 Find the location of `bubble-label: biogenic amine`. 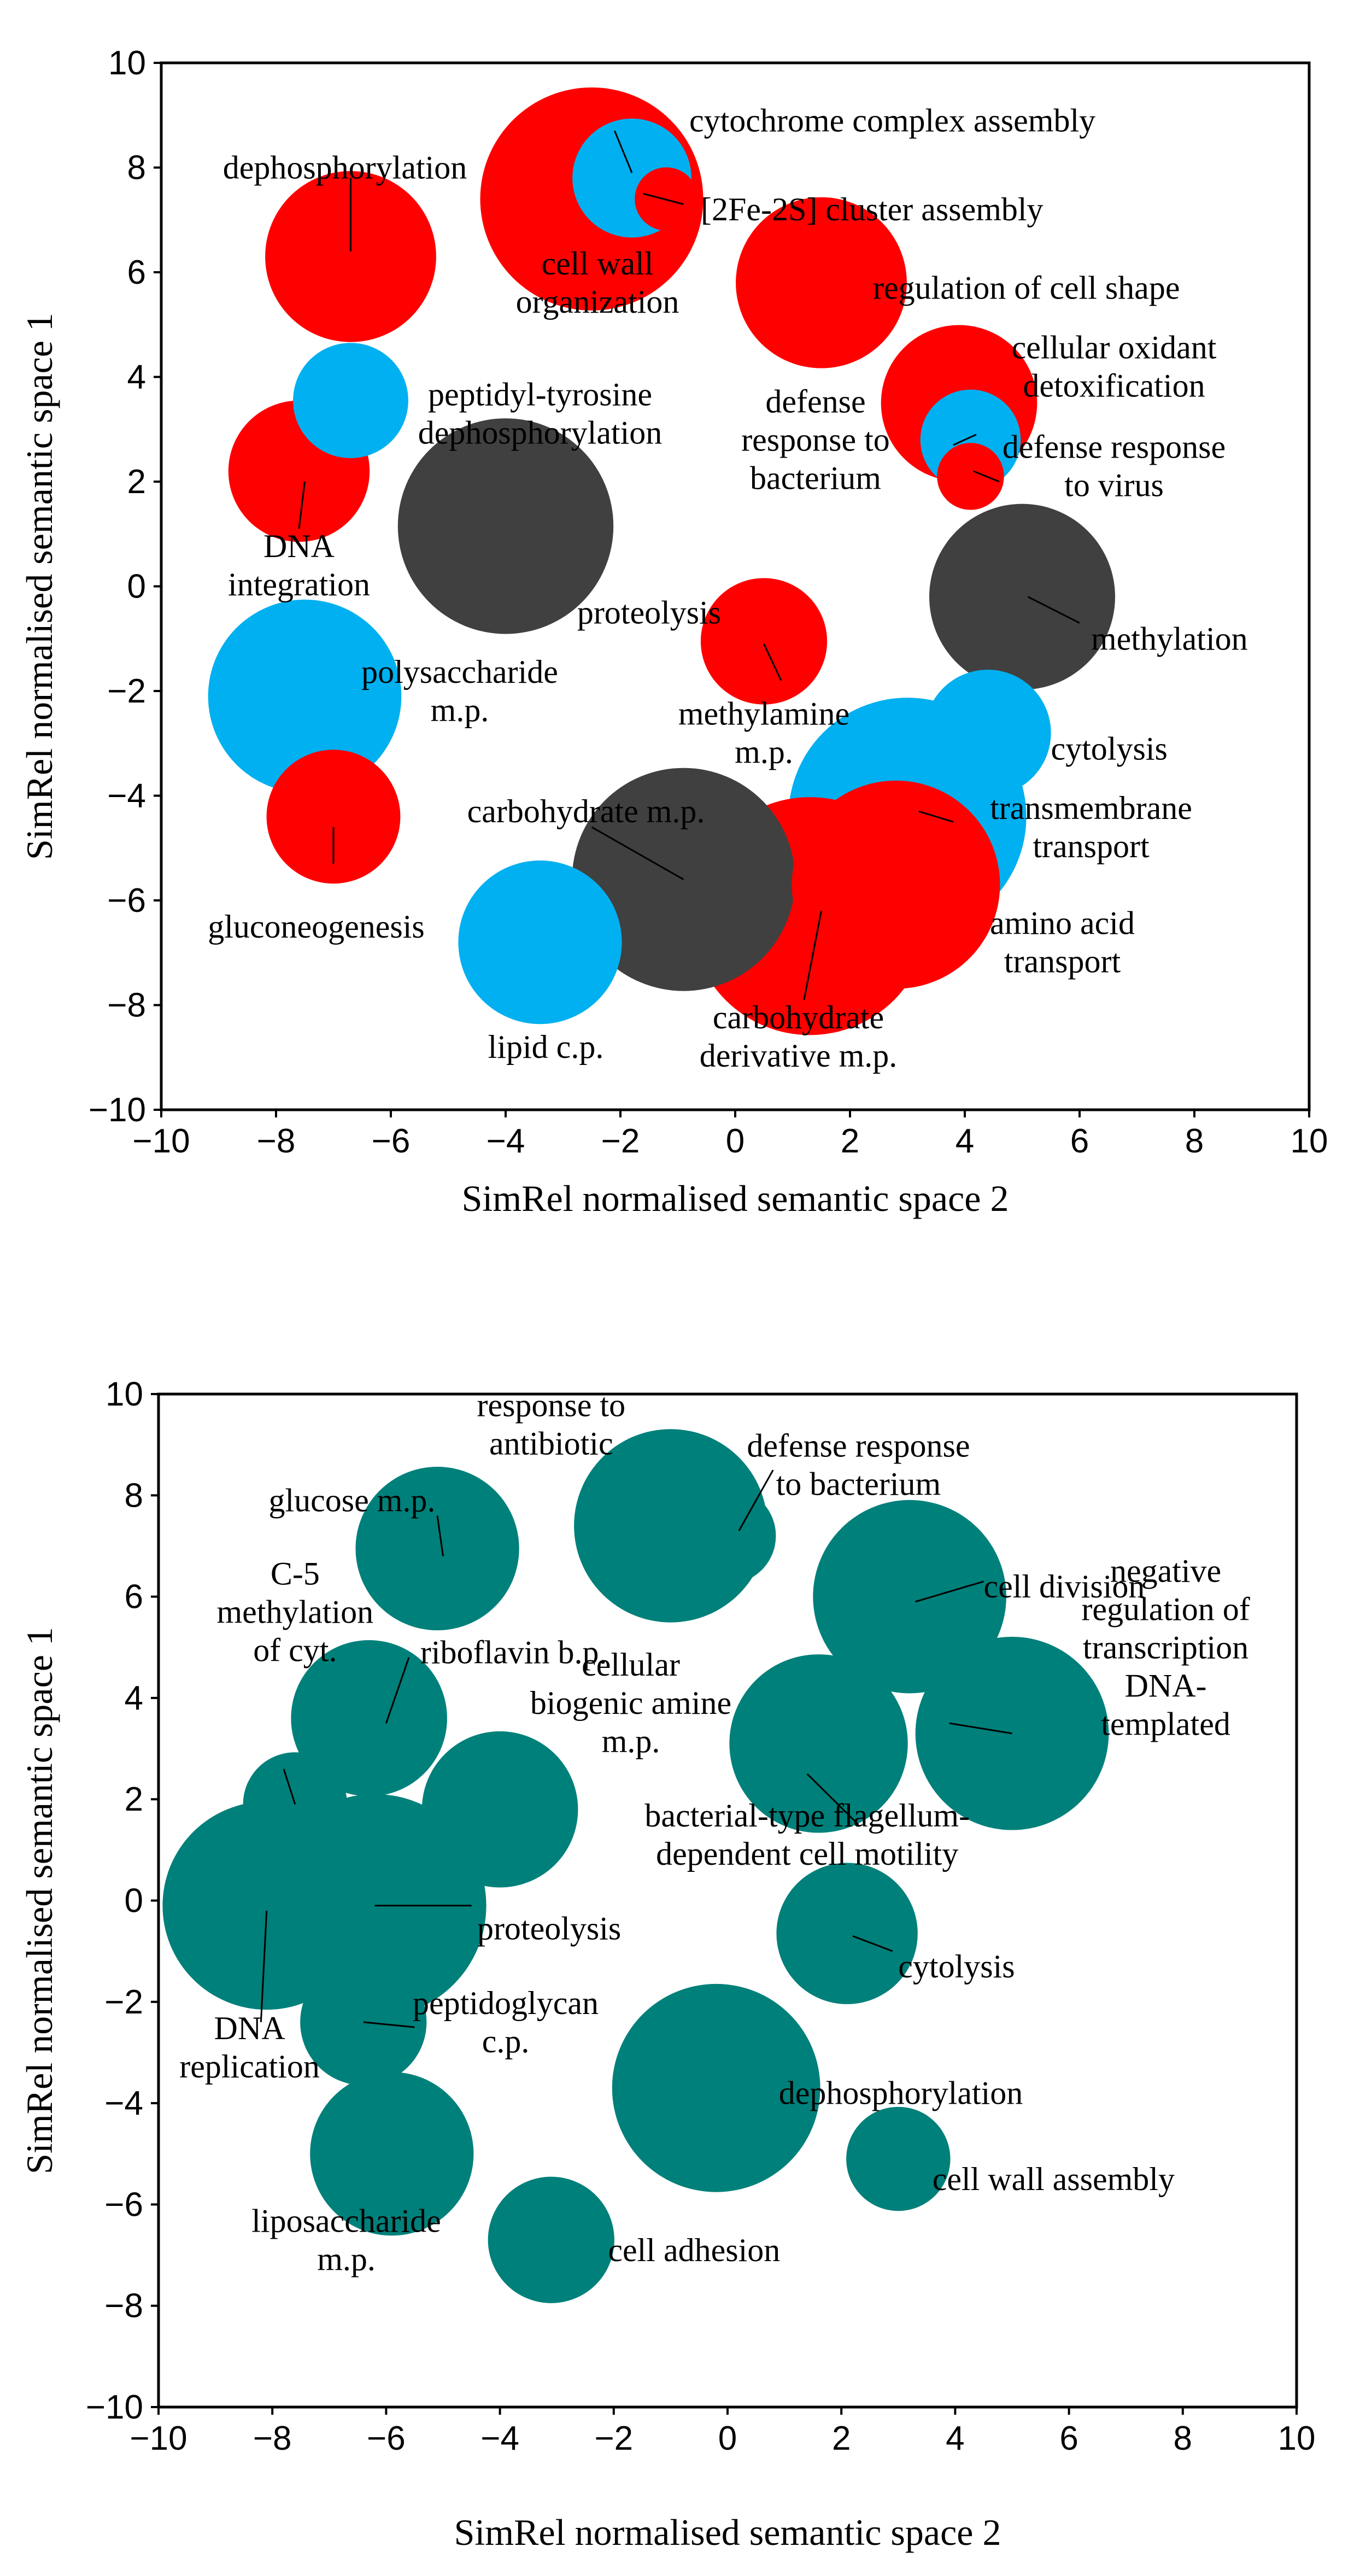

bubble-label: biogenic amine is located at coordinates (630, 1703).